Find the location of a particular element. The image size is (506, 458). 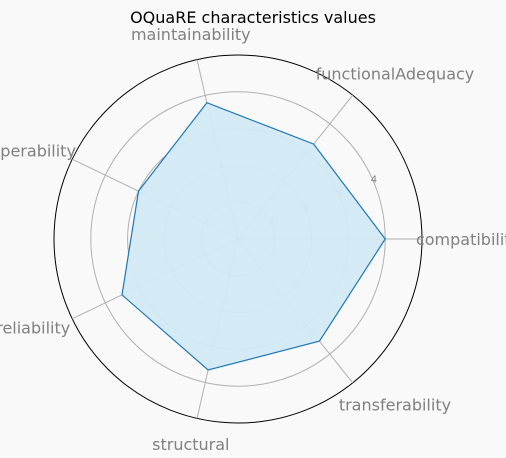

axis-label-structural: structural is located at coordinates (190, 444).